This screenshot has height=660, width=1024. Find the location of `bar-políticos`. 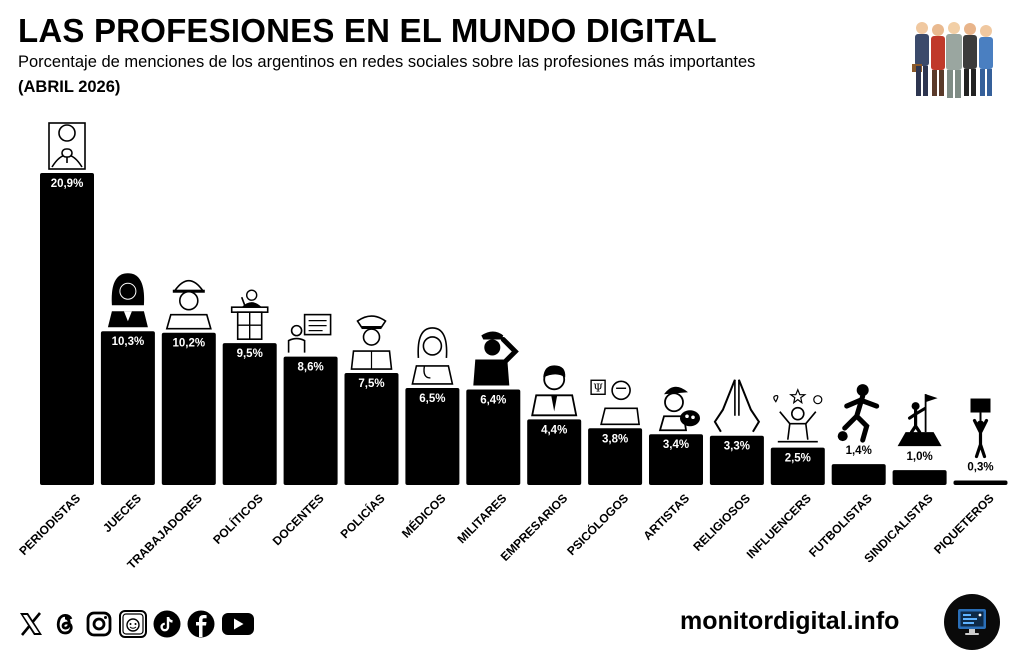

bar-políticos is located at coordinates (249, 414).